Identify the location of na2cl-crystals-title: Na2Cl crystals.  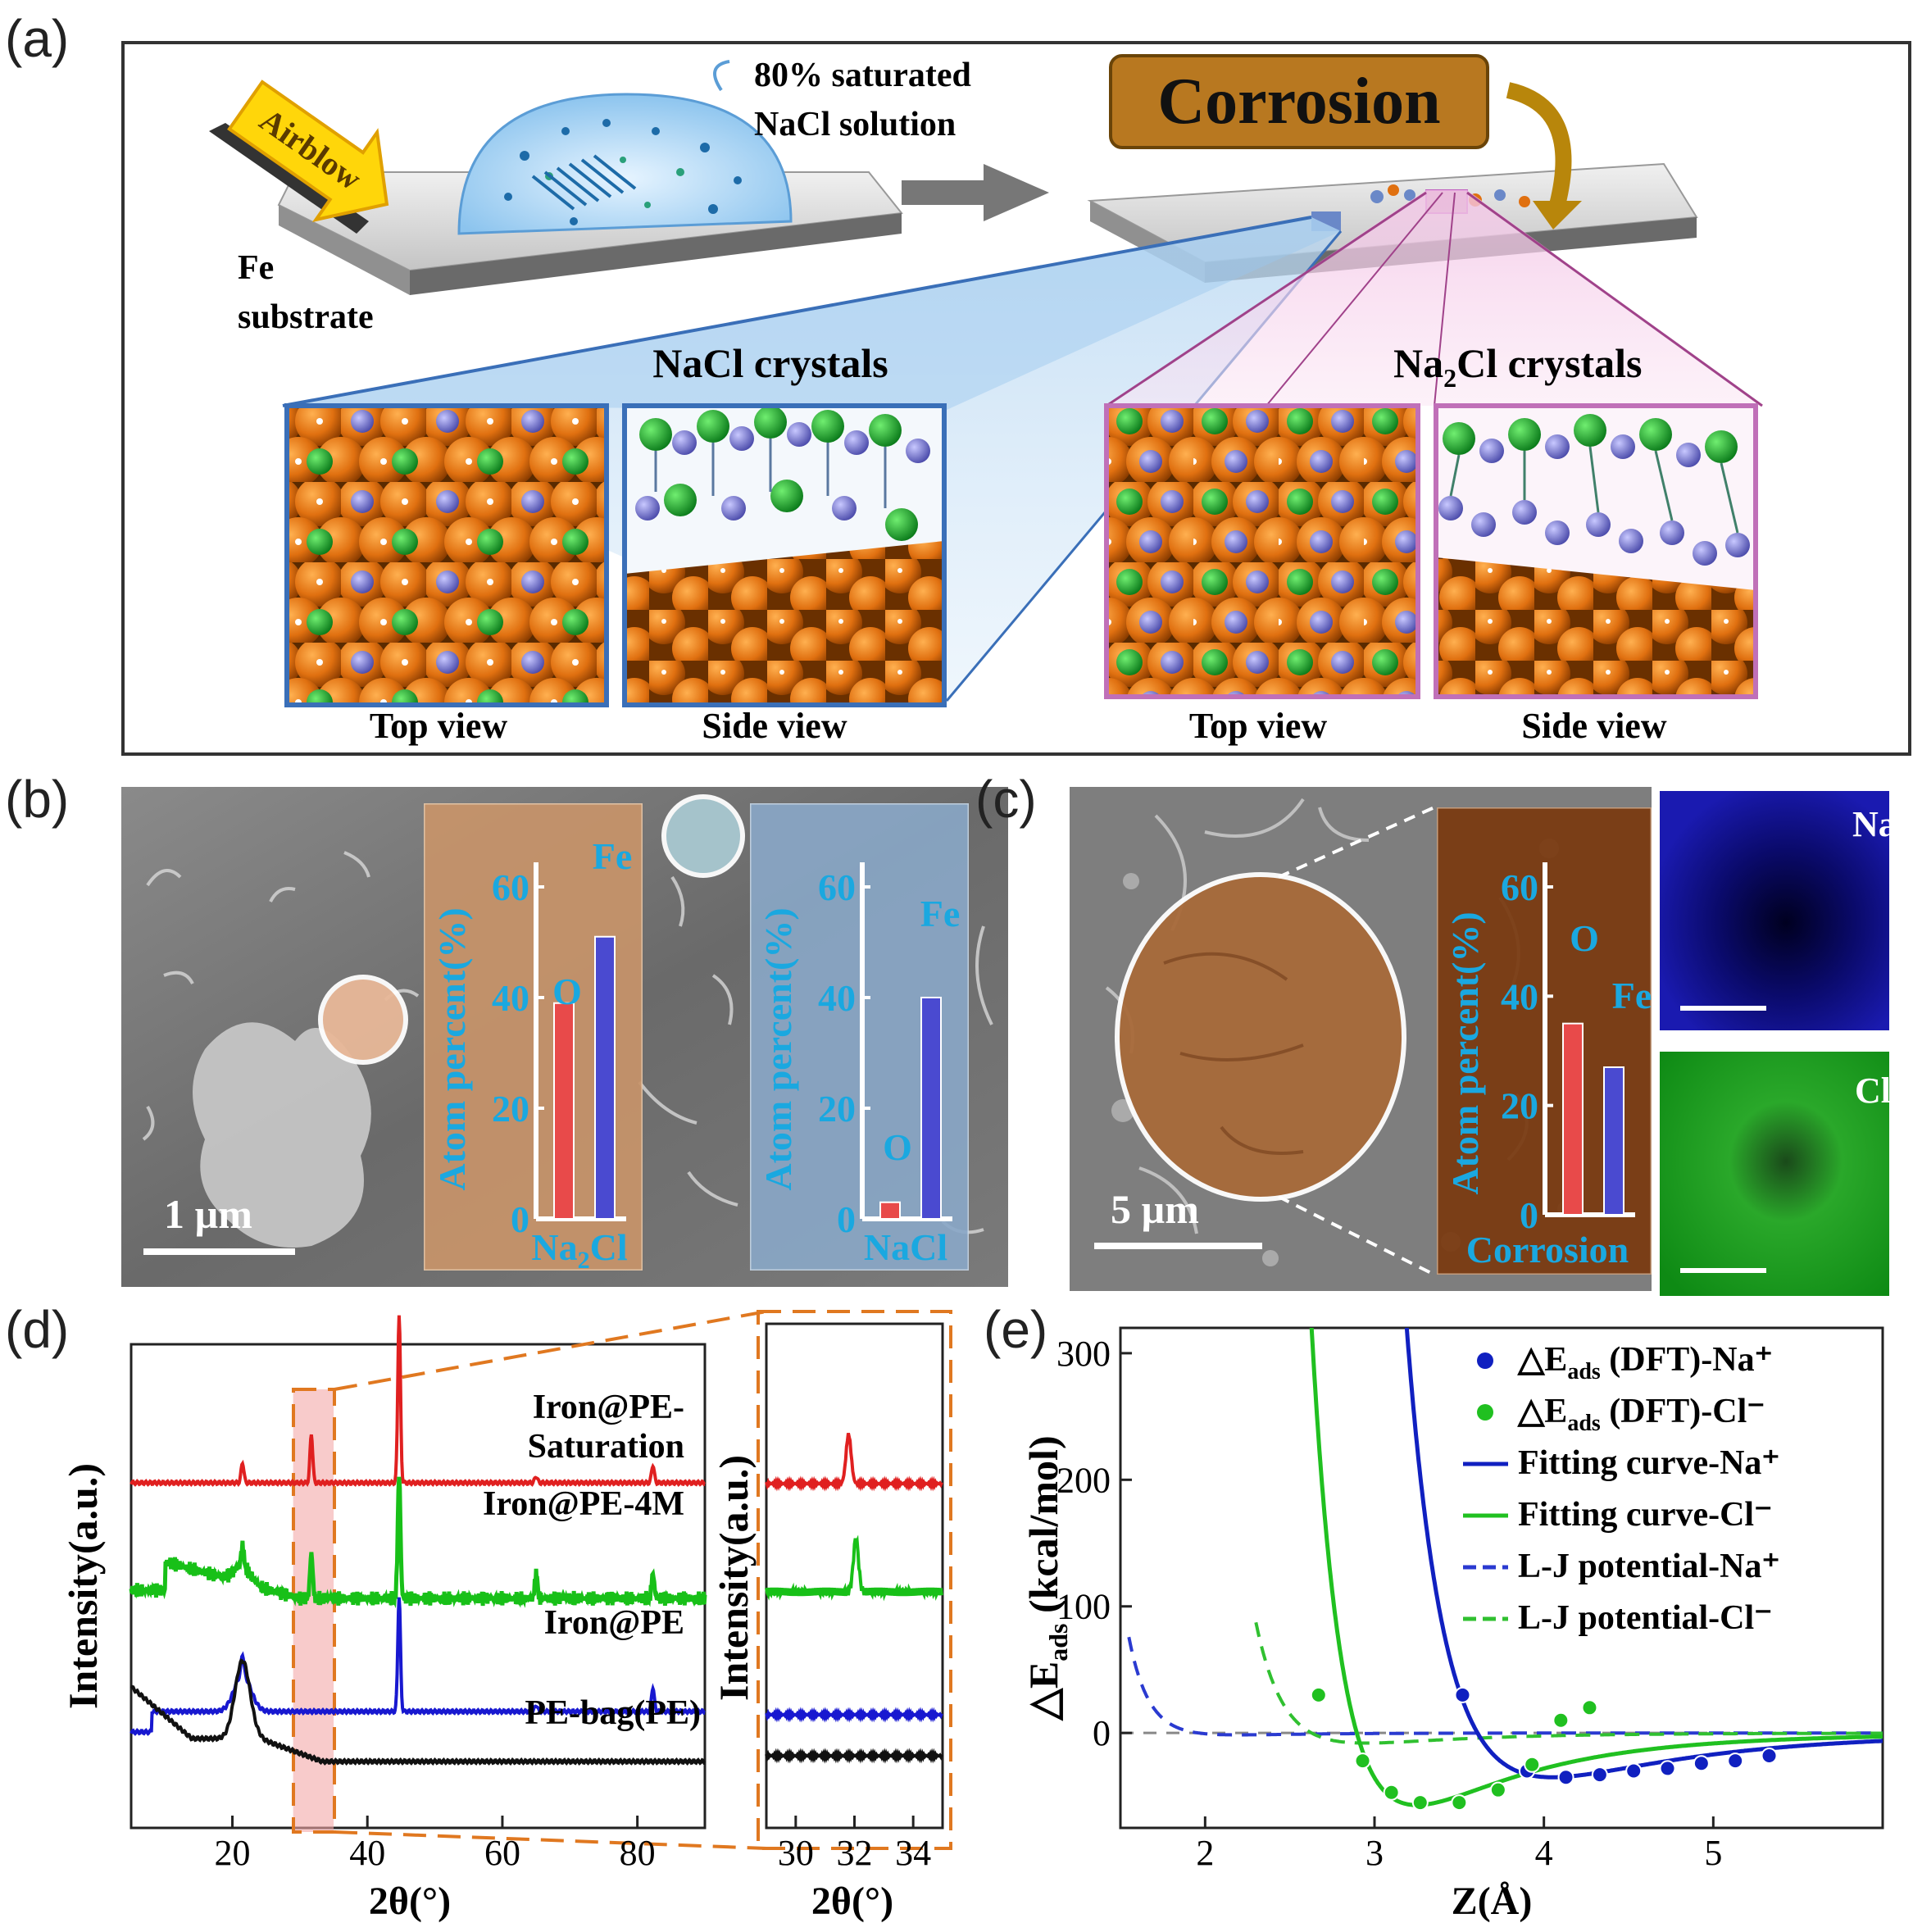
(1517, 366).